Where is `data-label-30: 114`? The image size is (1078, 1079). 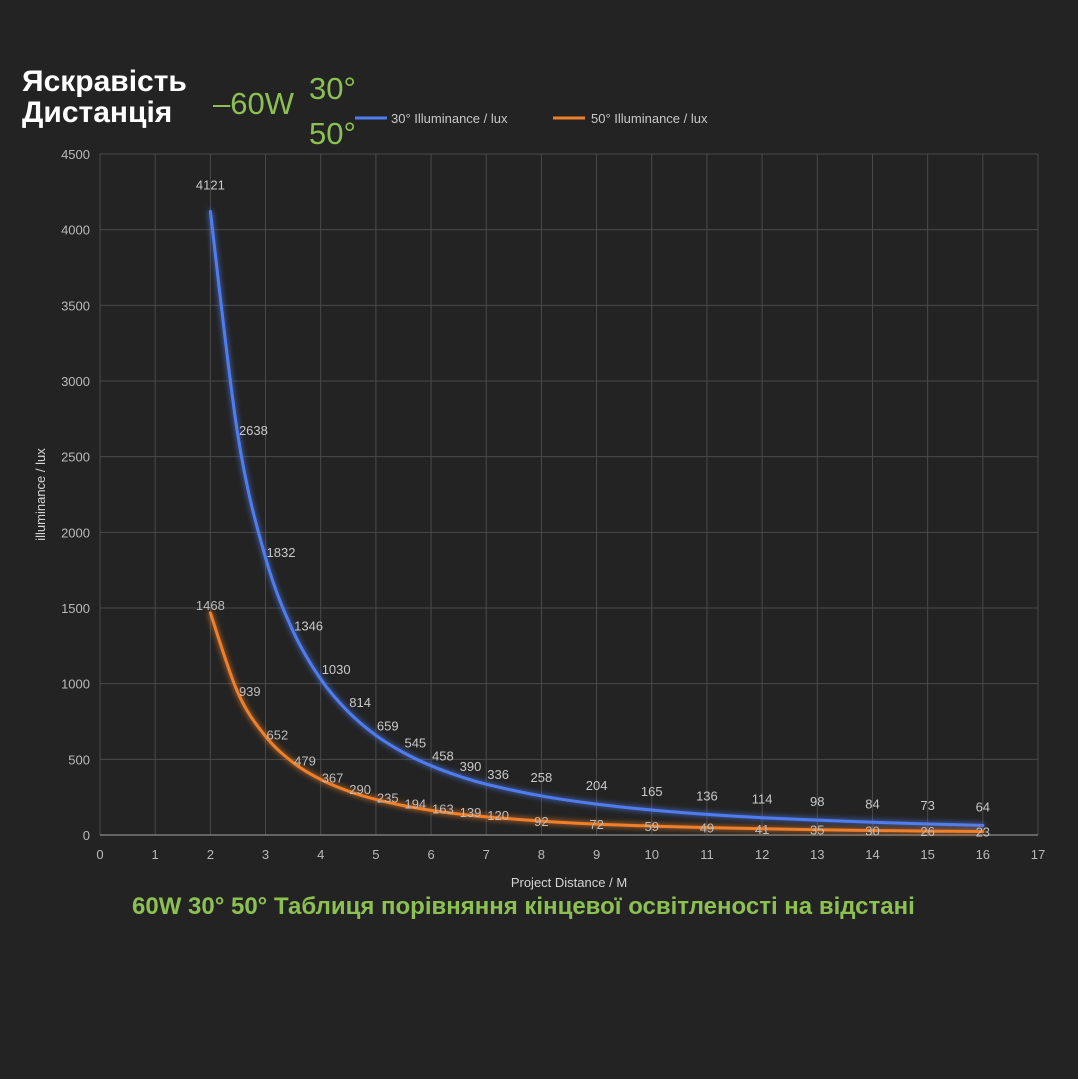 data-label-30: 114 is located at coordinates (762, 799).